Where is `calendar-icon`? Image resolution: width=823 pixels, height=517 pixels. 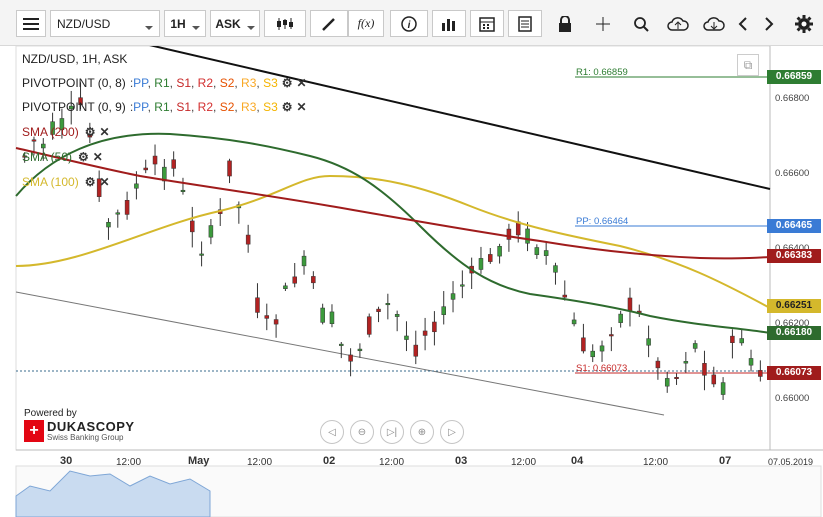
calendar-icon is located at coordinates (487, 24).